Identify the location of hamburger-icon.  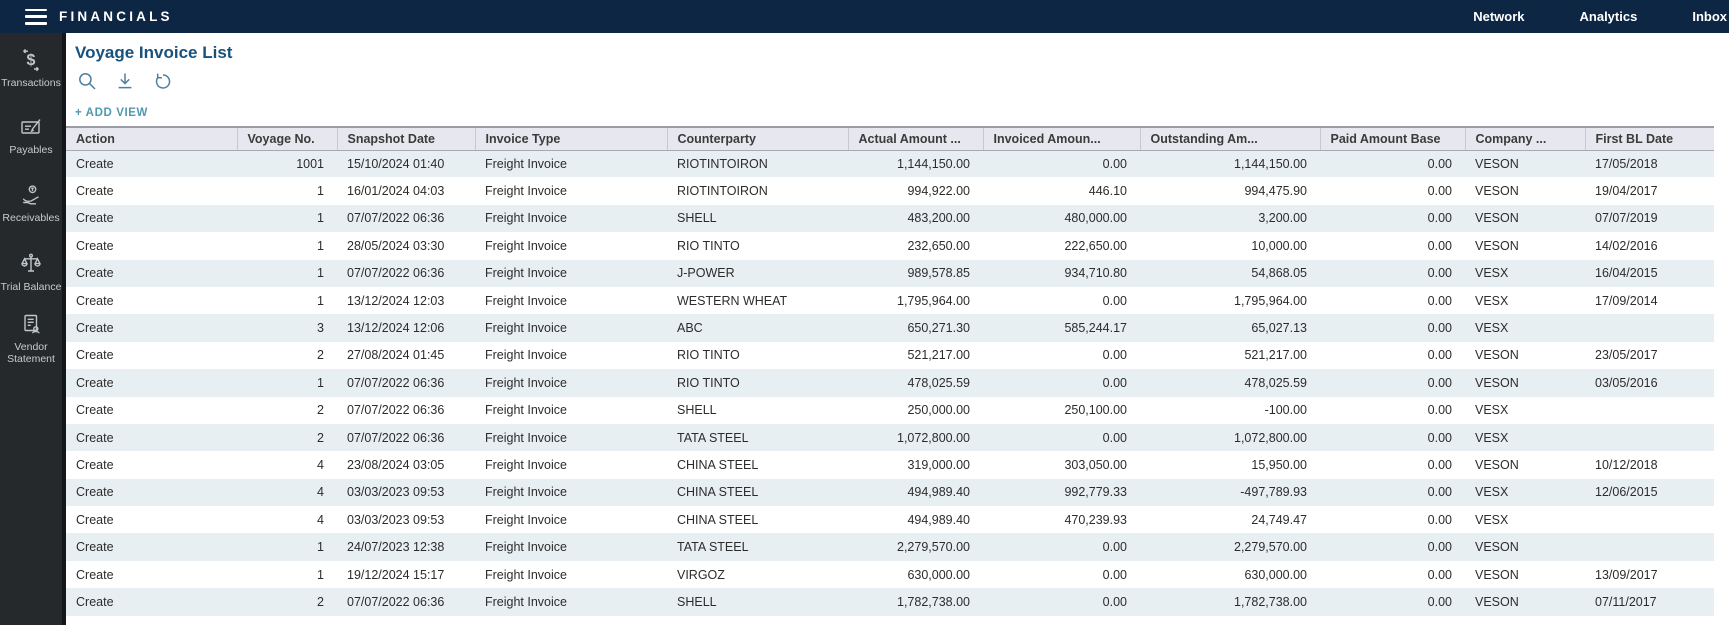
(36, 10).